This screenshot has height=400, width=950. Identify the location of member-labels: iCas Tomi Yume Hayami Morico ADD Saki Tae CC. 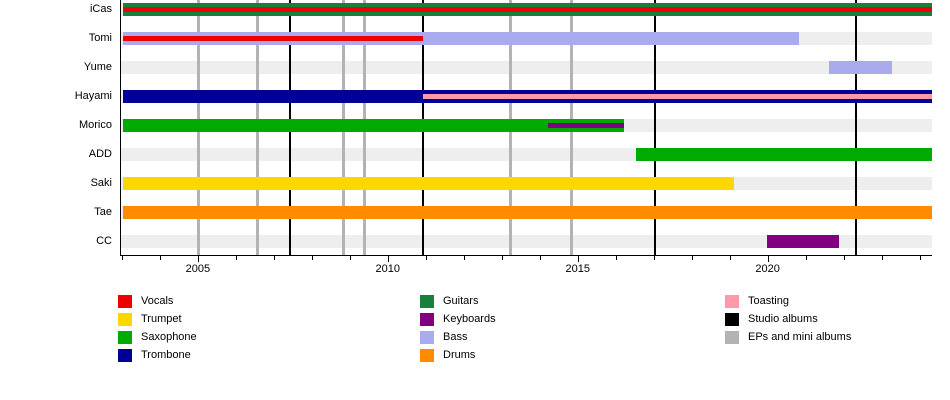
(56, 128).